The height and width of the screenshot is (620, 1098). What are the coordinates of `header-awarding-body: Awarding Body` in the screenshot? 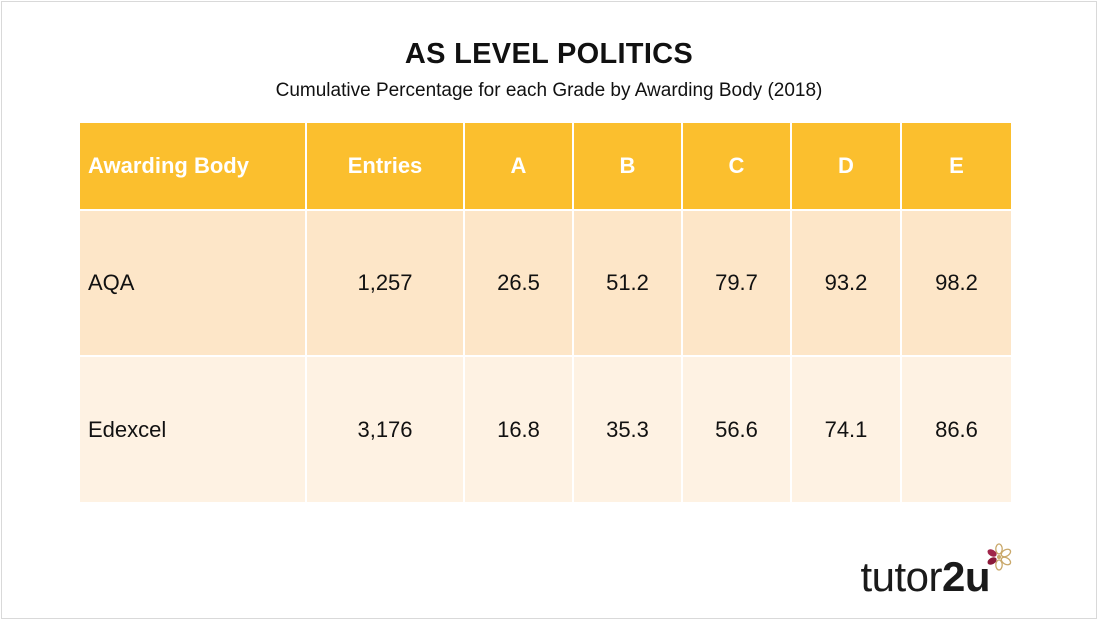 It's located at (193, 167).